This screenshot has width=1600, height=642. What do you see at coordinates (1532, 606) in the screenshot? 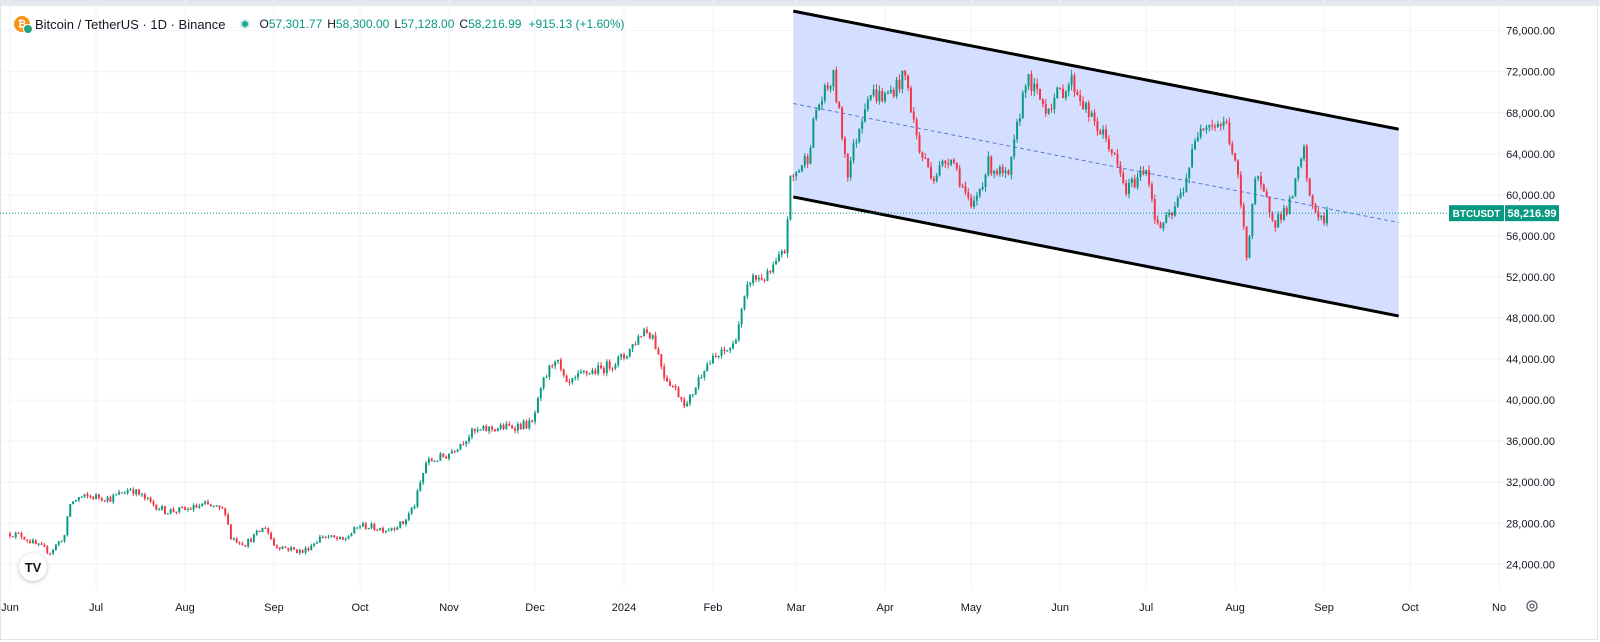
I see `gear-icon` at bounding box center [1532, 606].